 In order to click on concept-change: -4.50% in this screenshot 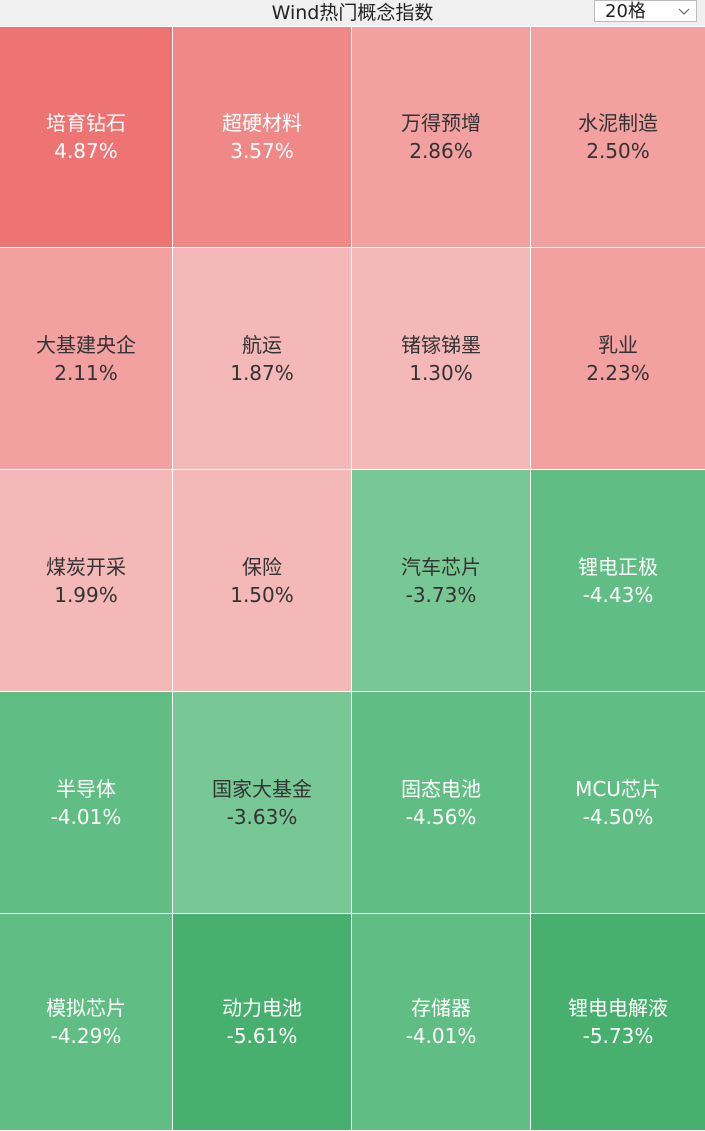, I will do `click(618, 816)`.